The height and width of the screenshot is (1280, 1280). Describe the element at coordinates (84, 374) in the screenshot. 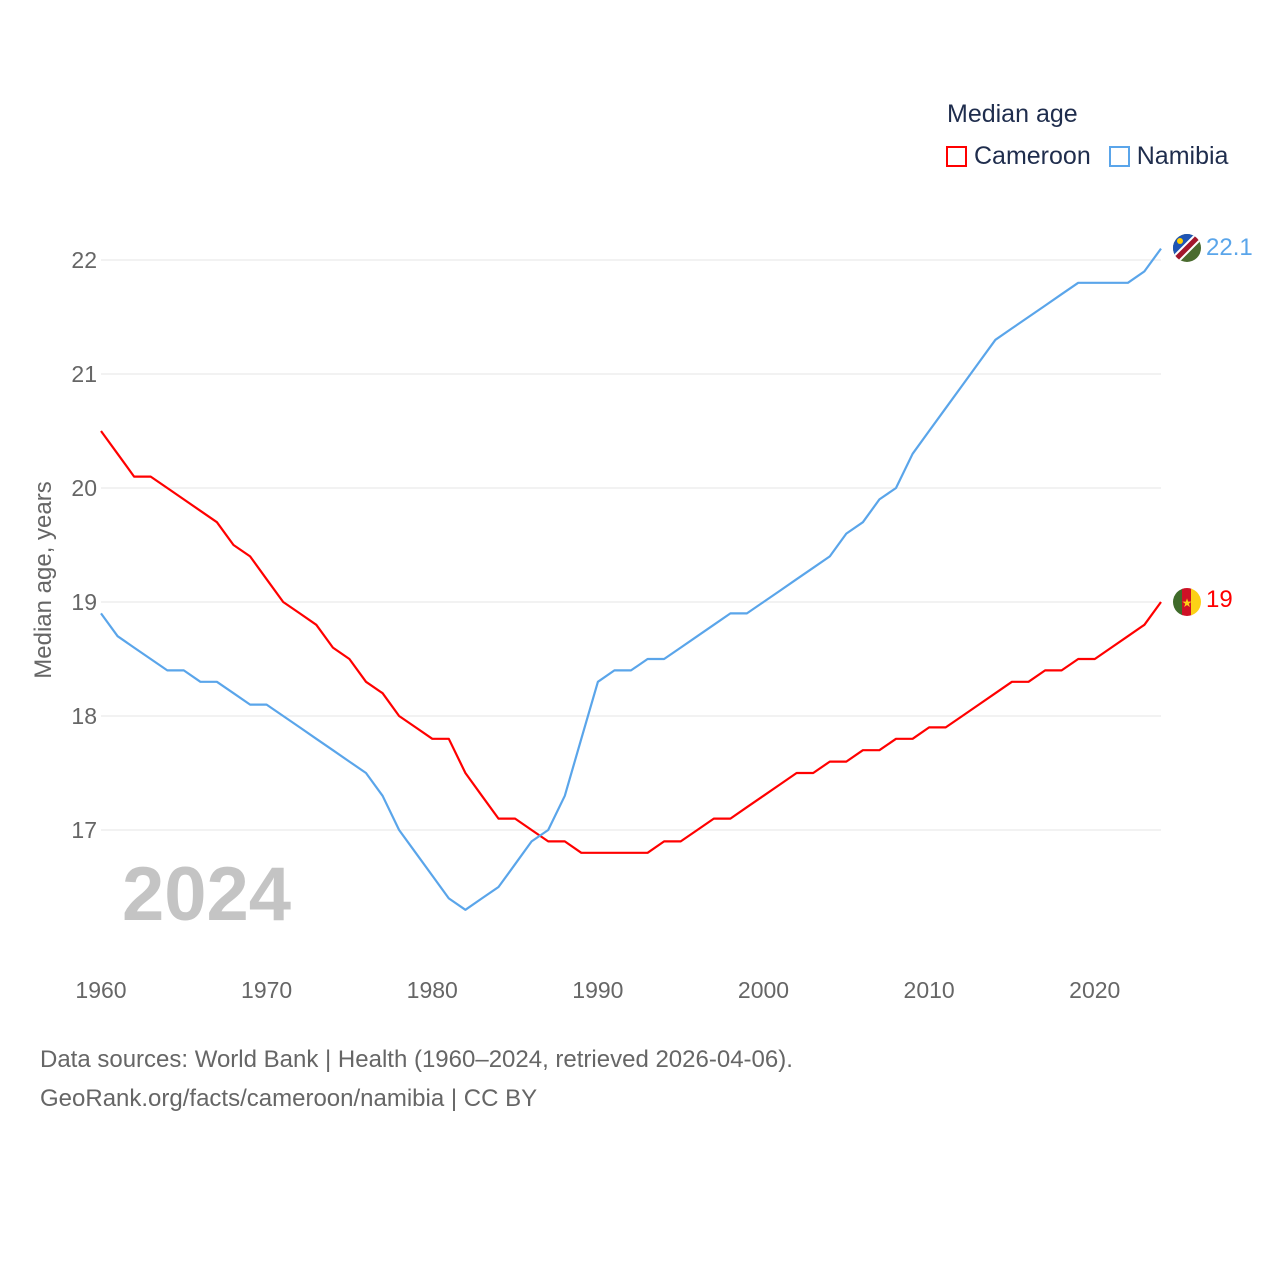

I see `y-tick-label: 21` at that location.